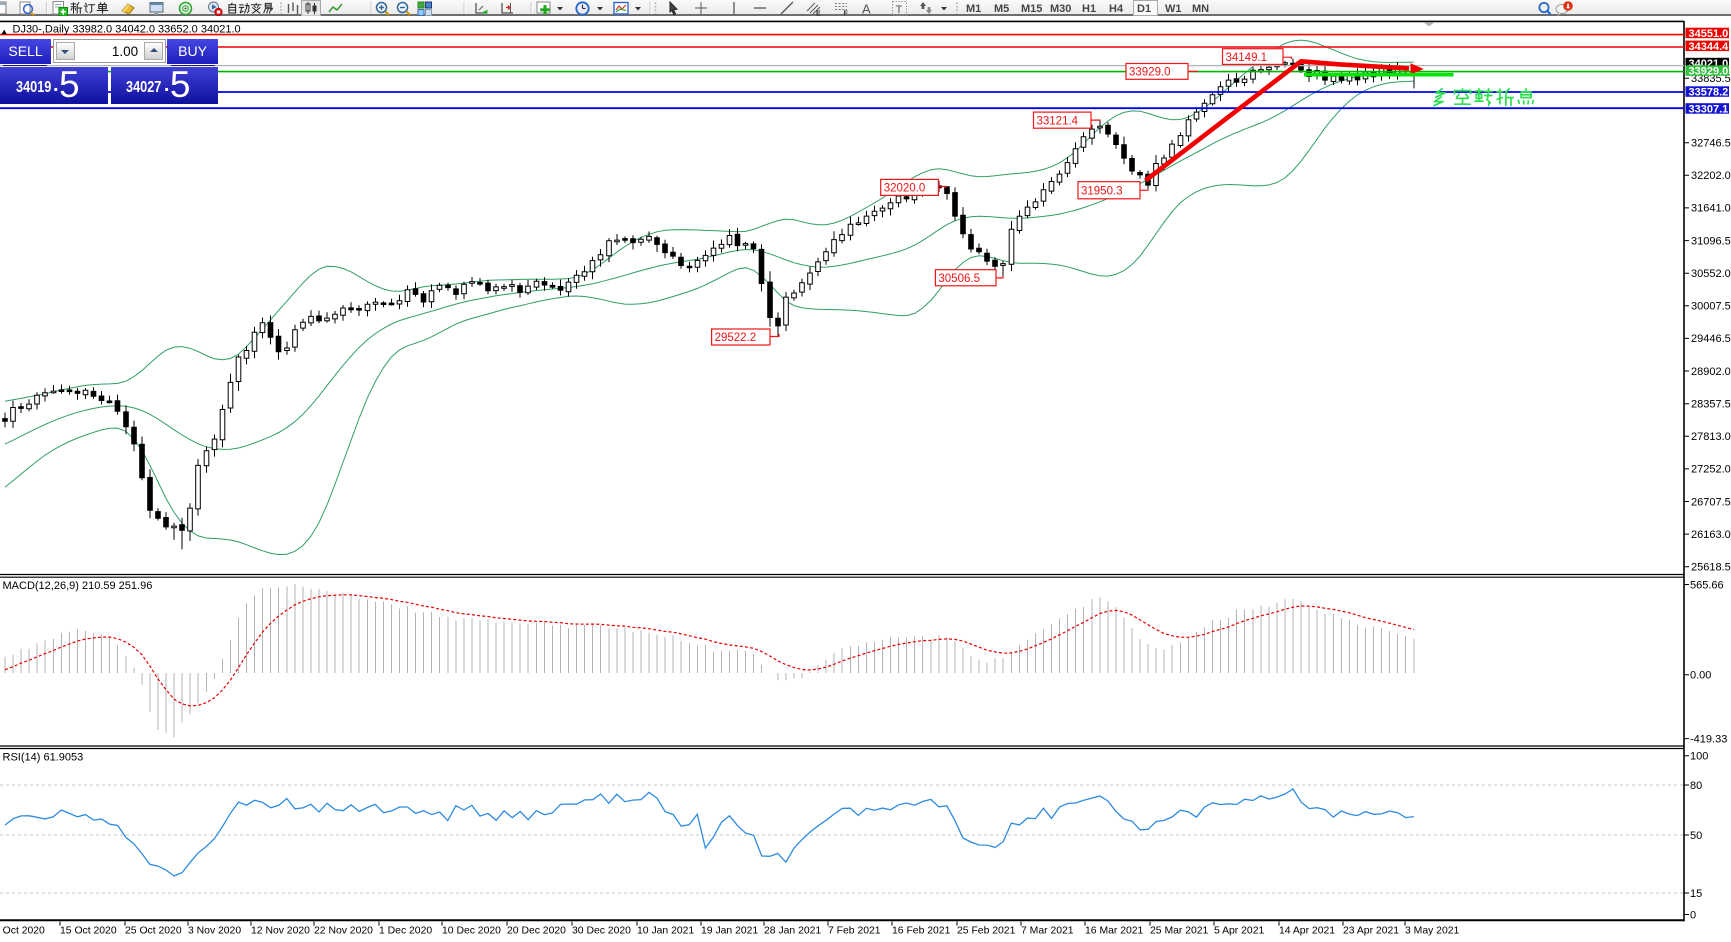 The height and width of the screenshot is (942, 1731). What do you see at coordinates (1058, 121) in the screenshot?
I see `svg-text: 33121.4` at bounding box center [1058, 121].